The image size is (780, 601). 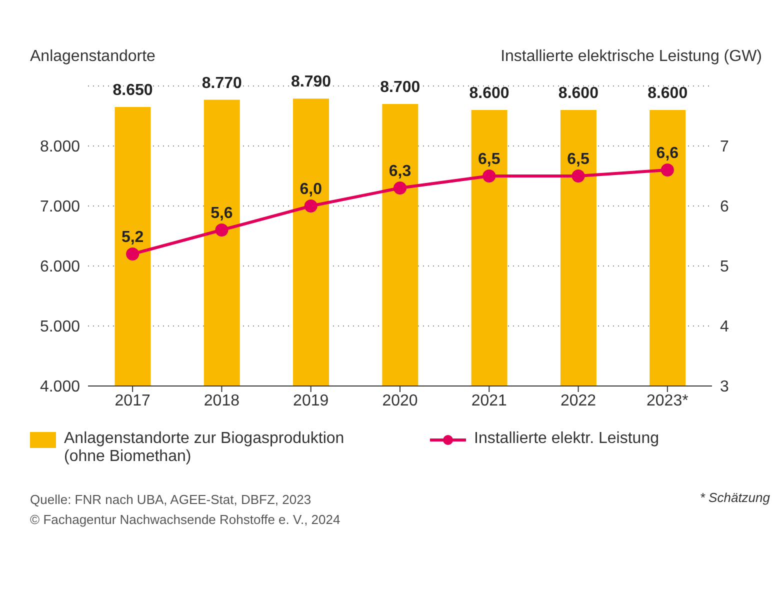 I want to click on x-tick-label: 2020, so click(x=400, y=401).